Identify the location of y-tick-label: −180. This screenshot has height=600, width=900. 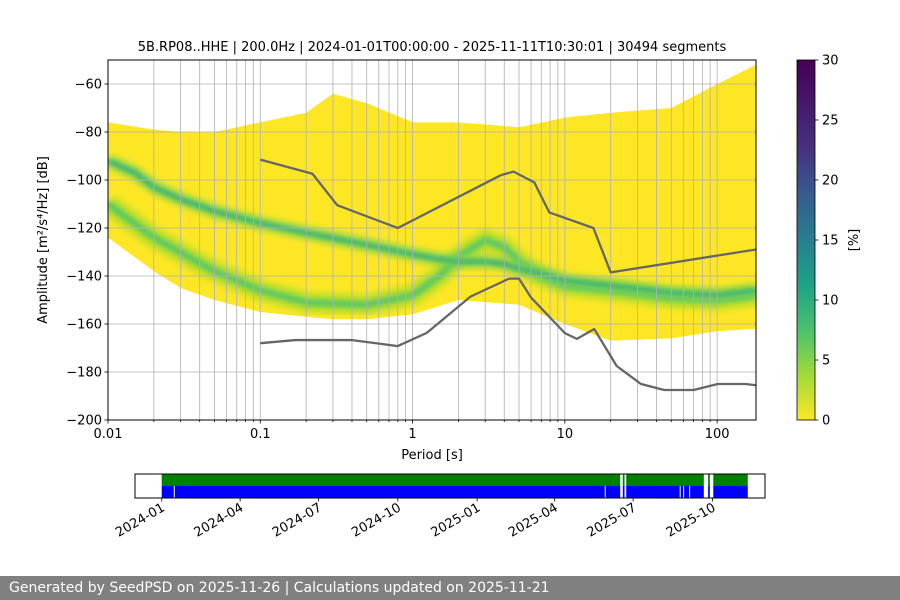
(84, 373).